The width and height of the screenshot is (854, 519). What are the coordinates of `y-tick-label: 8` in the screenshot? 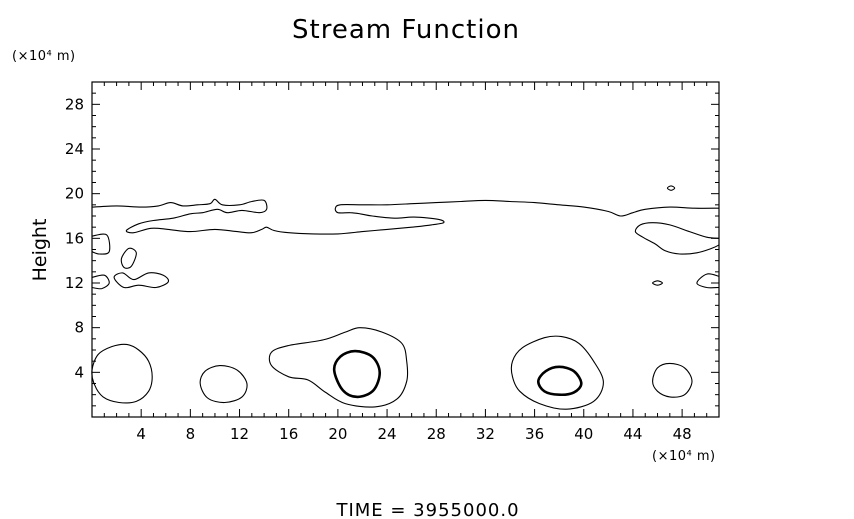 It's located at (79, 328).